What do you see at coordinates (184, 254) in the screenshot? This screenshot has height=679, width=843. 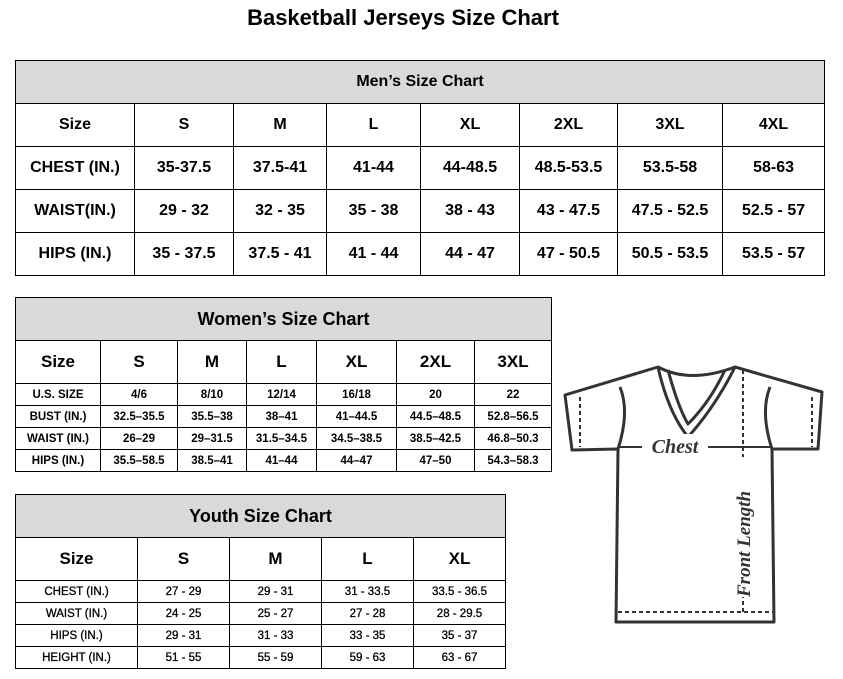 I see `table-cell: 35 - 37.5` at bounding box center [184, 254].